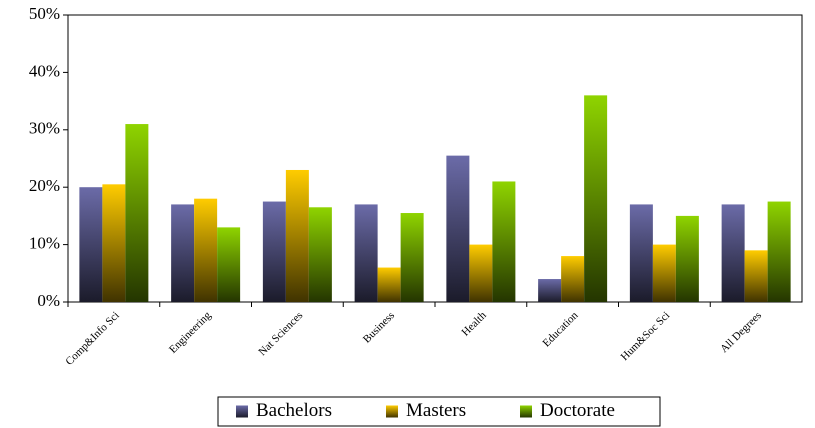  What do you see at coordinates (48, 300) in the screenshot?
I see `y-tick-label: 0%` at bounding box center [48, 300].